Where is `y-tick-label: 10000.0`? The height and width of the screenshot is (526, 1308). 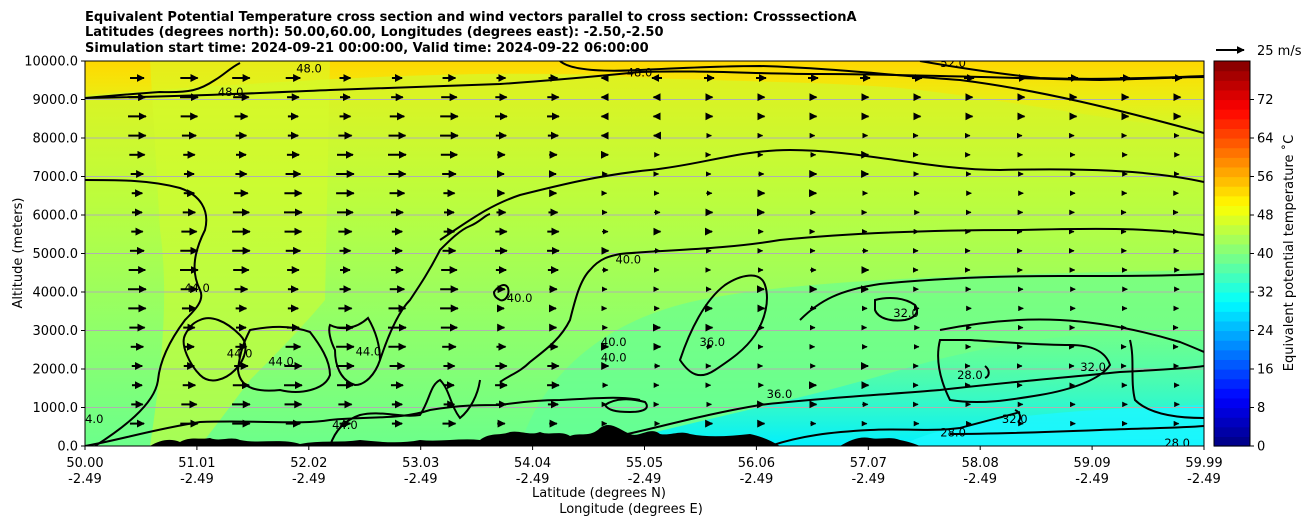 y-tick-label: 10000.0 is located at coordinates (51, 62).